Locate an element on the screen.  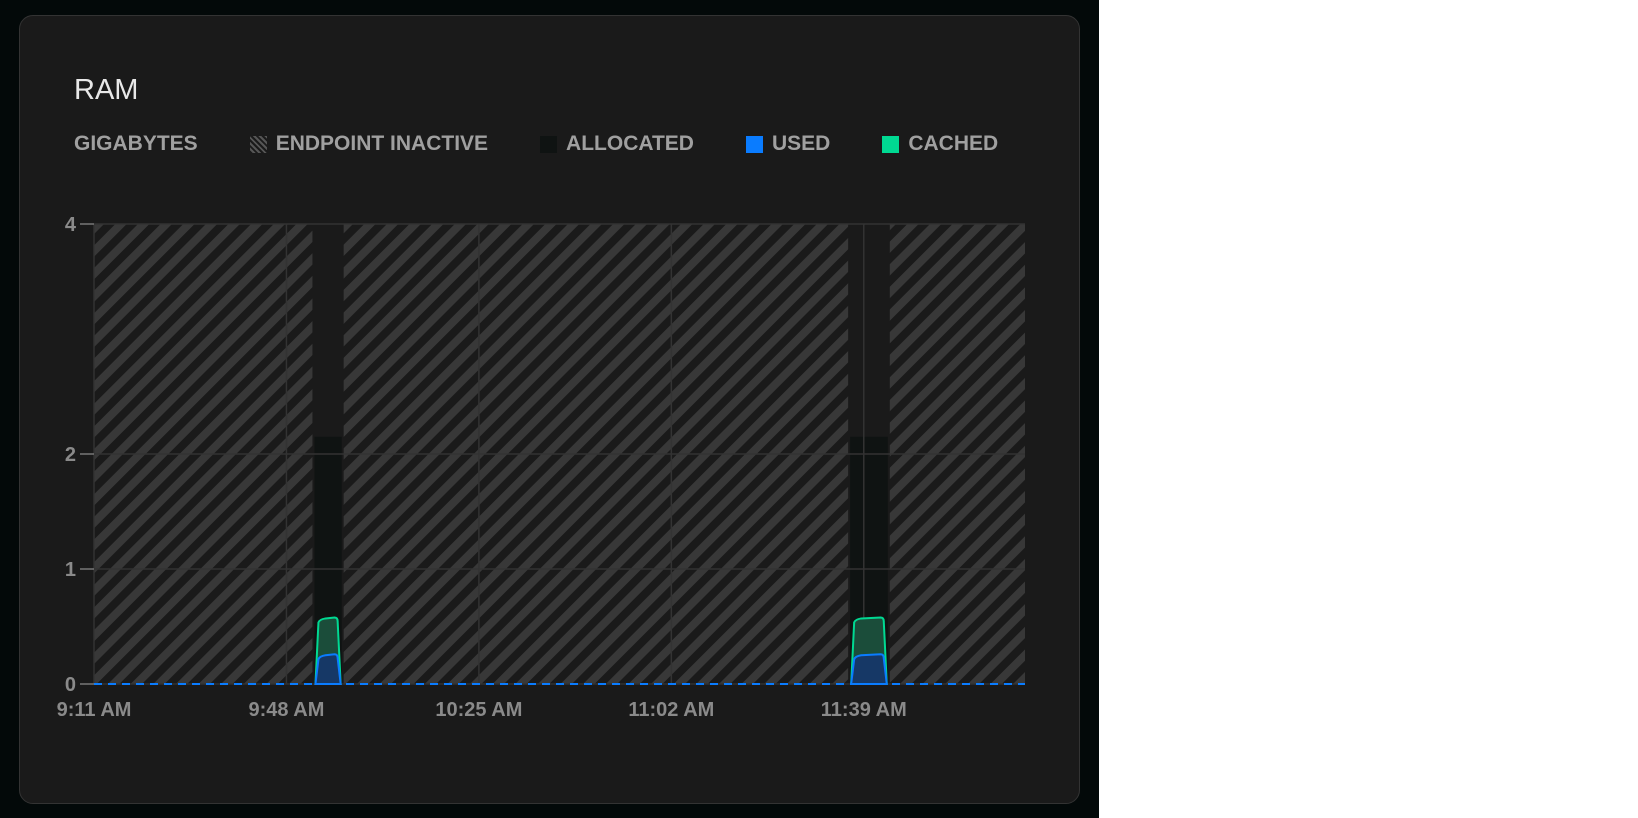
x-tick-label: 10:25 AM is located at coordinates (478, 710).